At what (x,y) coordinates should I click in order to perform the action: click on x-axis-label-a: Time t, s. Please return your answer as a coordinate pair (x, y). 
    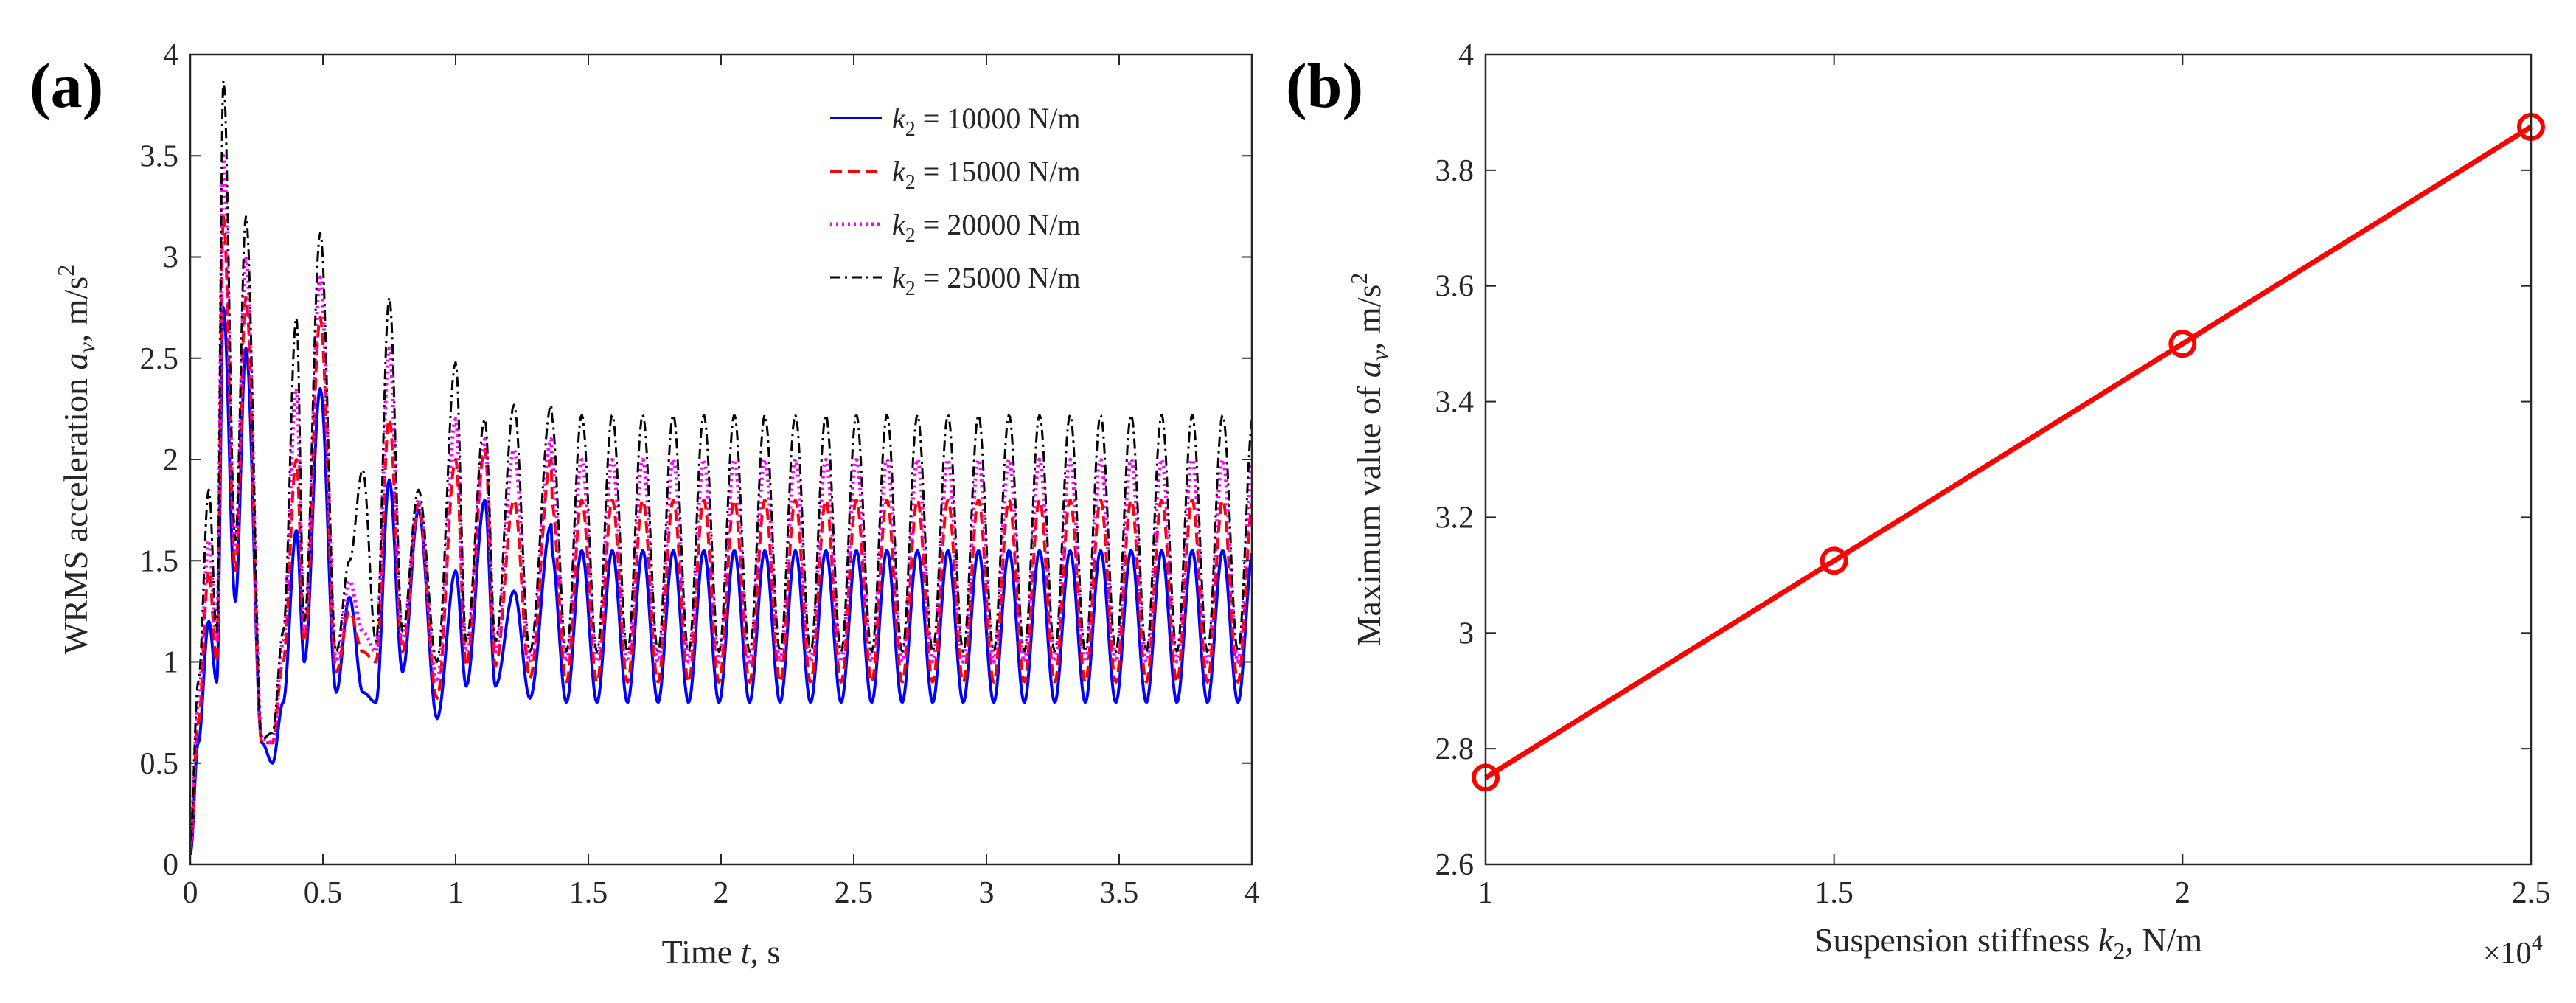
    Looking at the image, I should click on (722, 952).